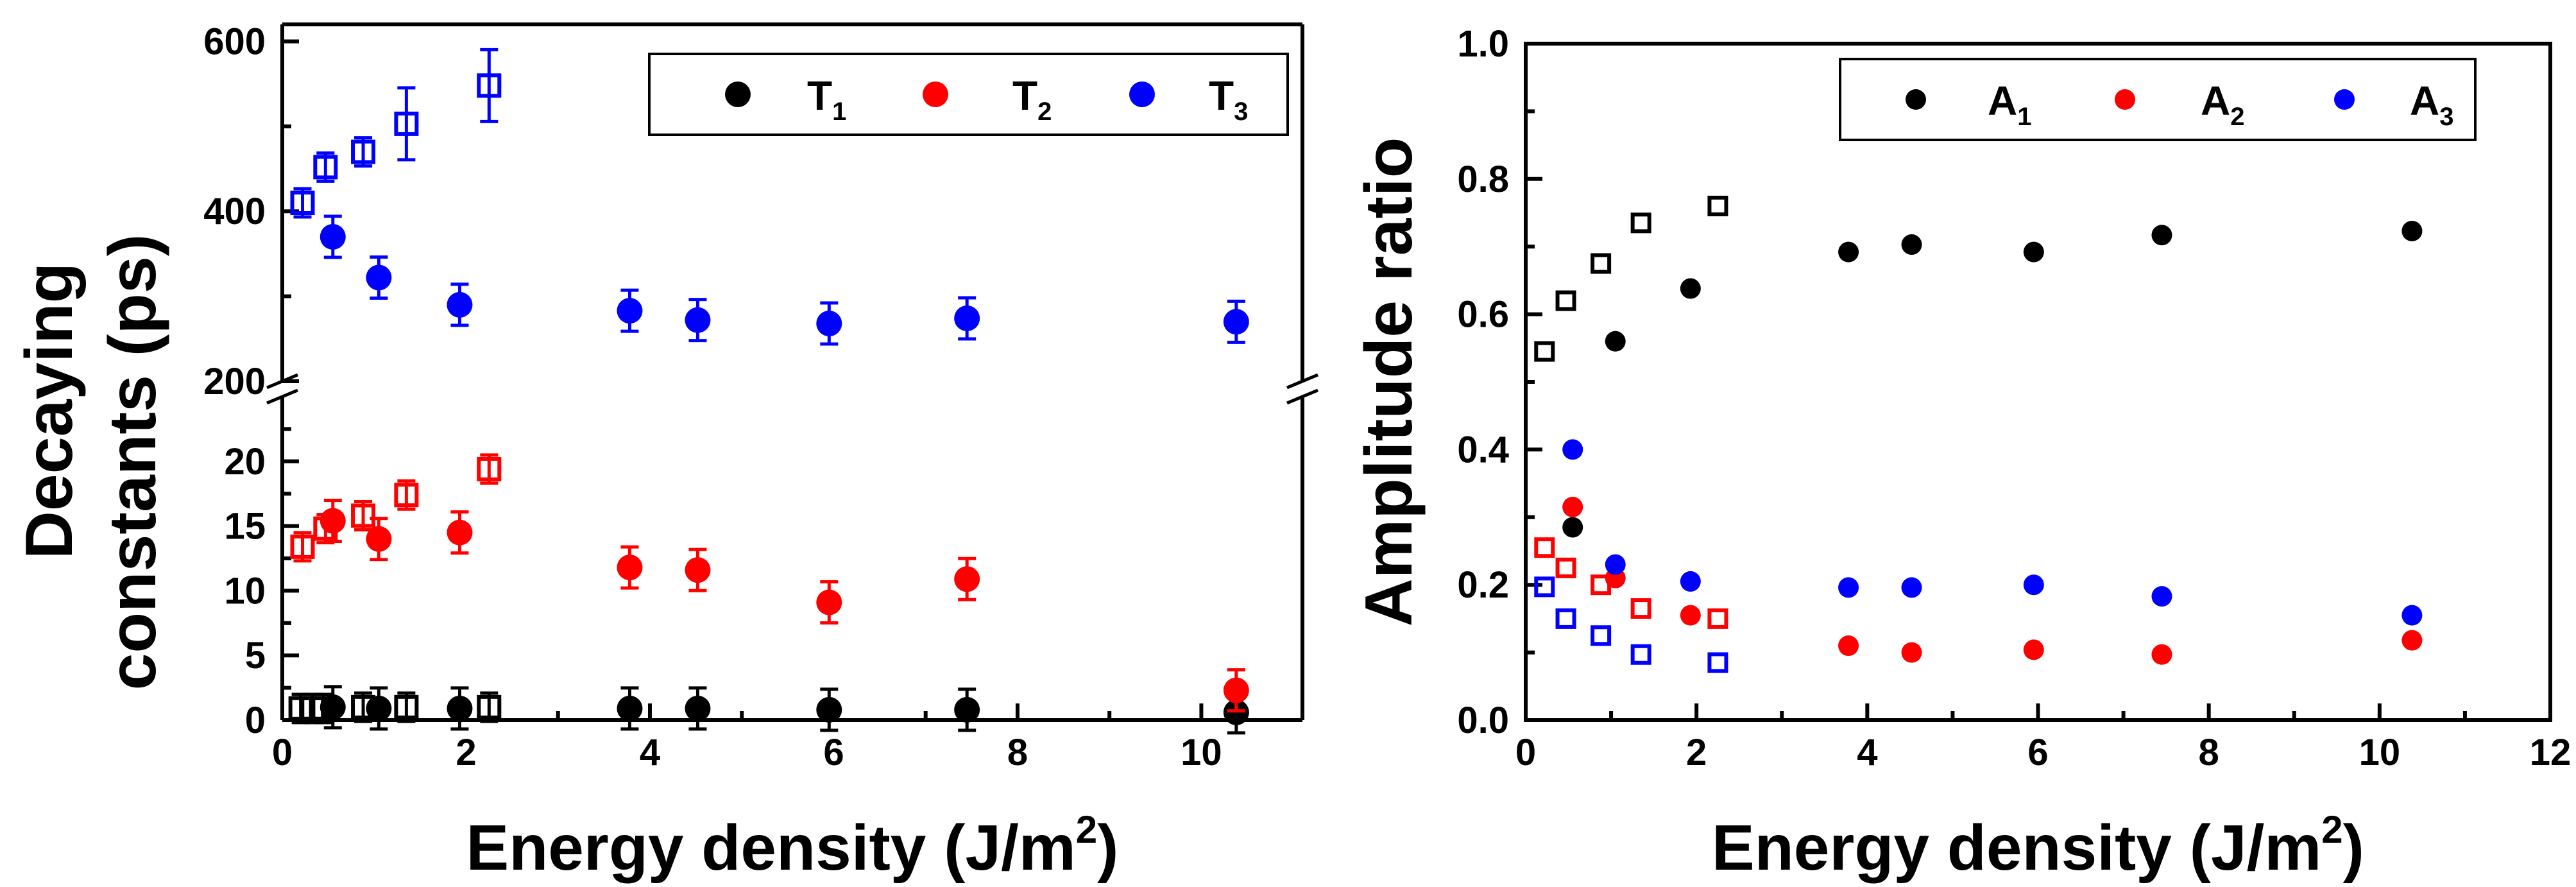  Describe the element at coordinates (2551, 752) in the screenshot. I see `x-tick-label: 12` at that location.